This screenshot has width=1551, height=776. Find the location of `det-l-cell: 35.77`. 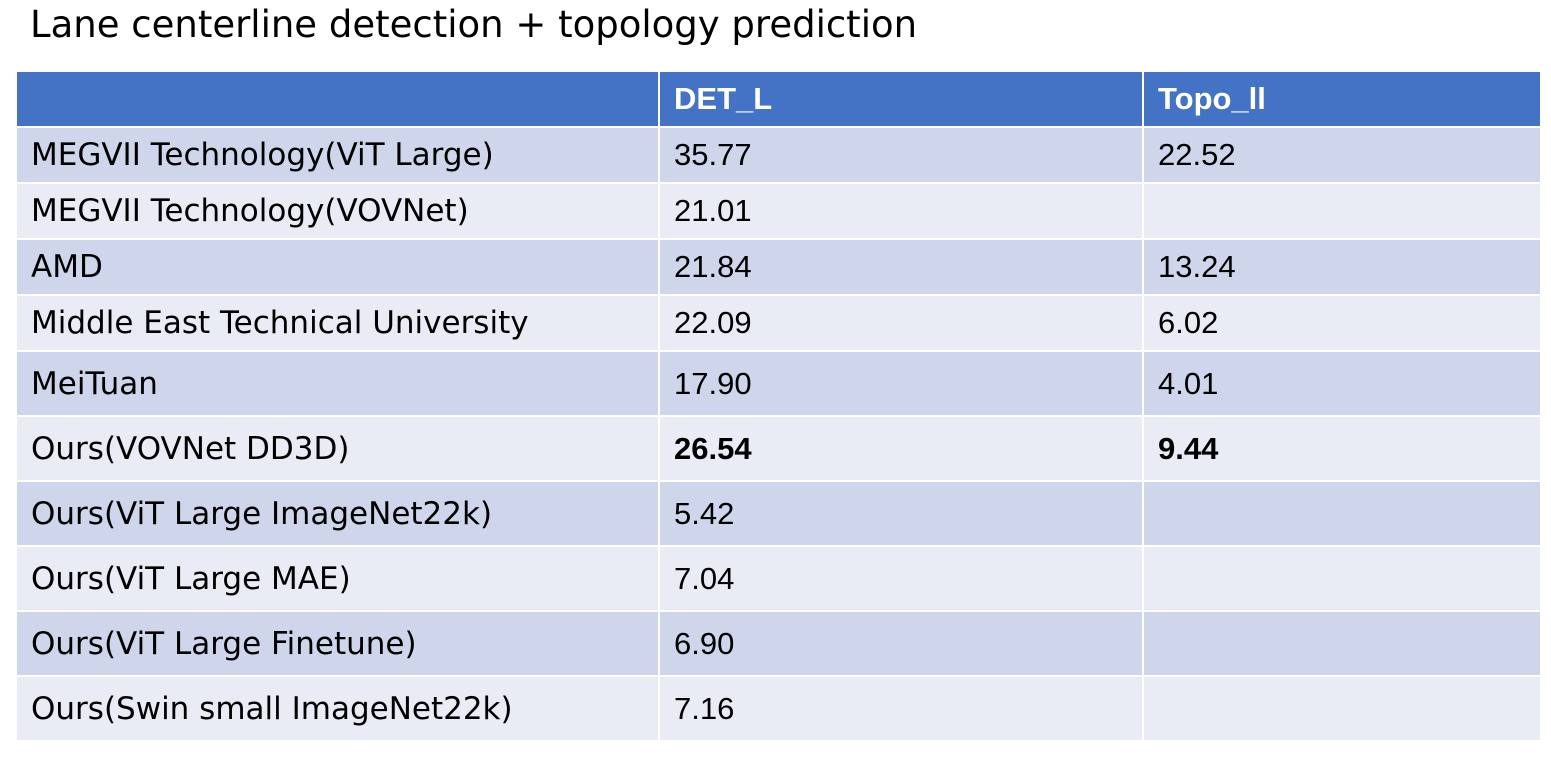

det-l-cell: 35.77 is located at coordinates (901, 155).